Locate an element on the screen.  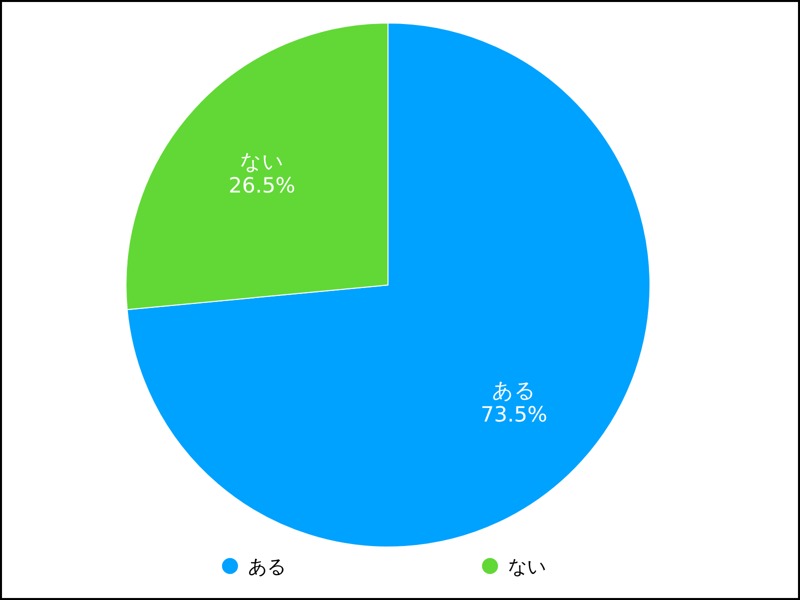
legend-label: ある is located at coordinates (267, 567).